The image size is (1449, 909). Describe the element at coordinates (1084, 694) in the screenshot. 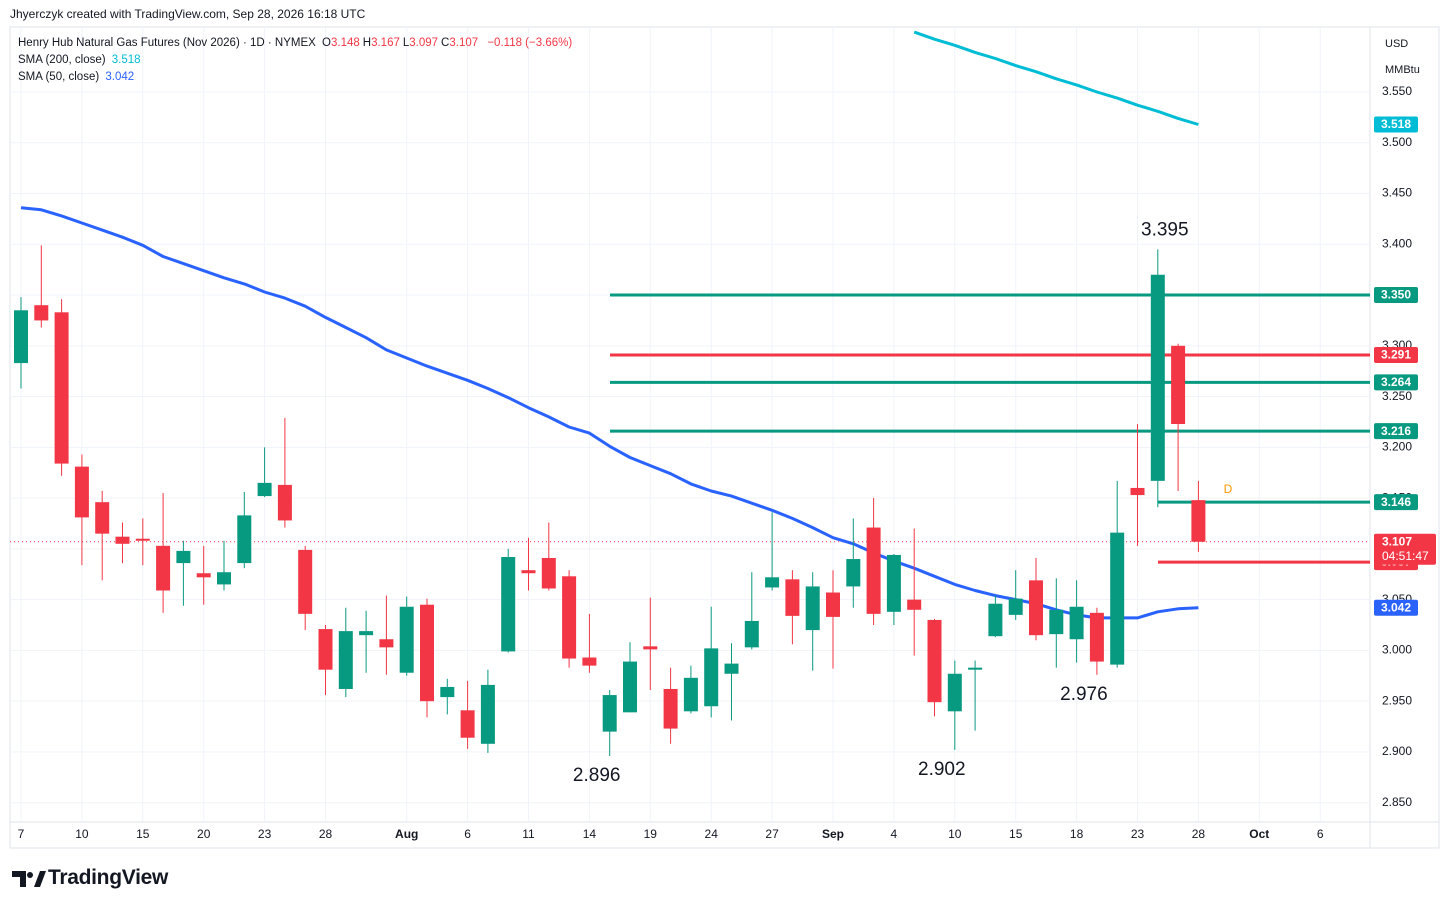

I see `low-label: 2.976` at that location.